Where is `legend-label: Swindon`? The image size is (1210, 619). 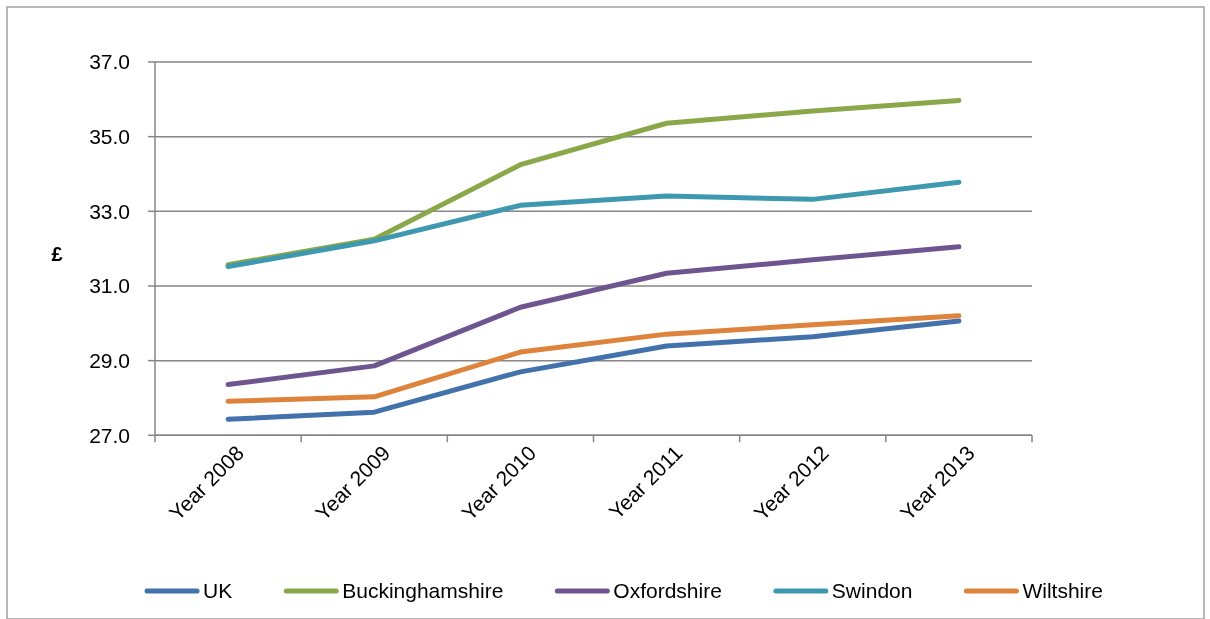 legend-label: Swindon is located at coordinates (872, 591).